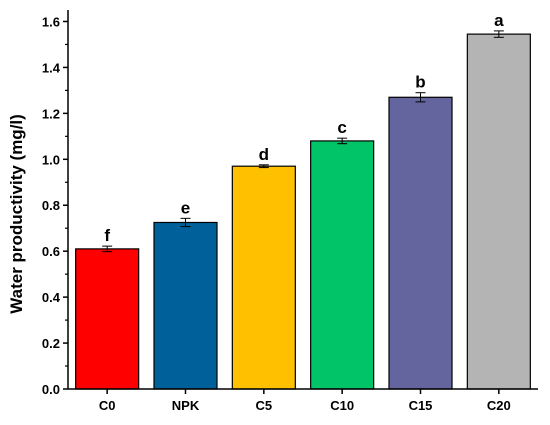 This screenshot has height=425, width=550. I want to click on y-axis-label: Water productivity (mg/l), so click(16, 214).